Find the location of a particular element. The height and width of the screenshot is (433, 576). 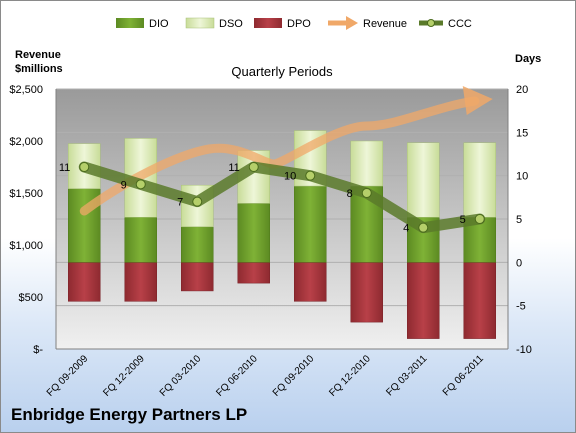

revenue-arrow-head is located at coordinates (477, 100).